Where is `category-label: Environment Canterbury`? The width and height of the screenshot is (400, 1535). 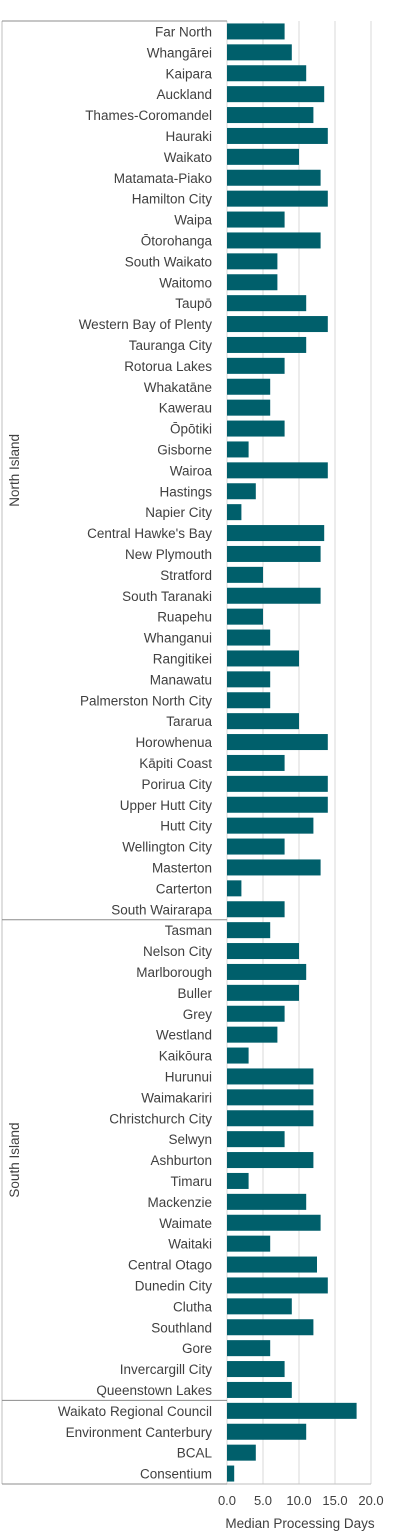
category-label: Environment Canterbury is located at coordinates (139, 1432).